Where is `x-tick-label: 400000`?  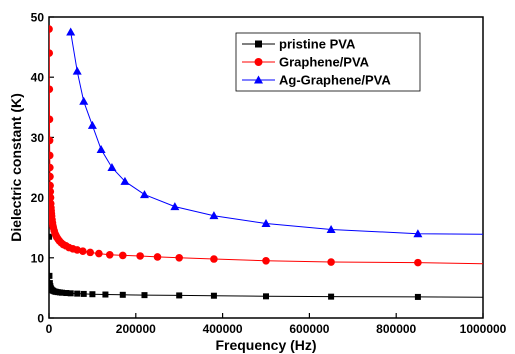 x-tick-label: 400000 is located at coordinates (223, 329).